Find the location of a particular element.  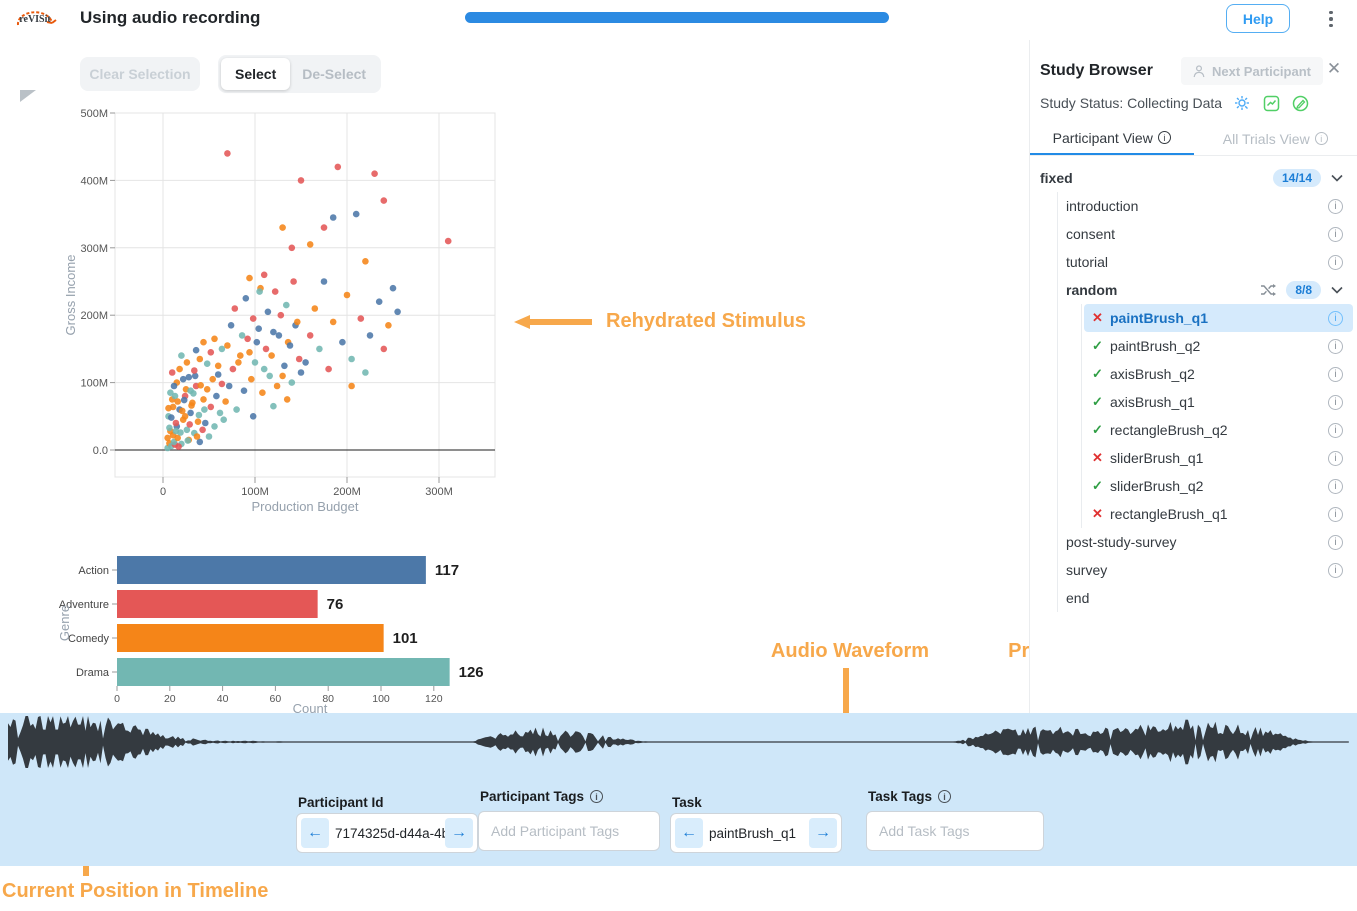

tree-item-rectangleBrush_q1: ✕ rectangleBrush_q1 is located at coordinates (1193, 514).